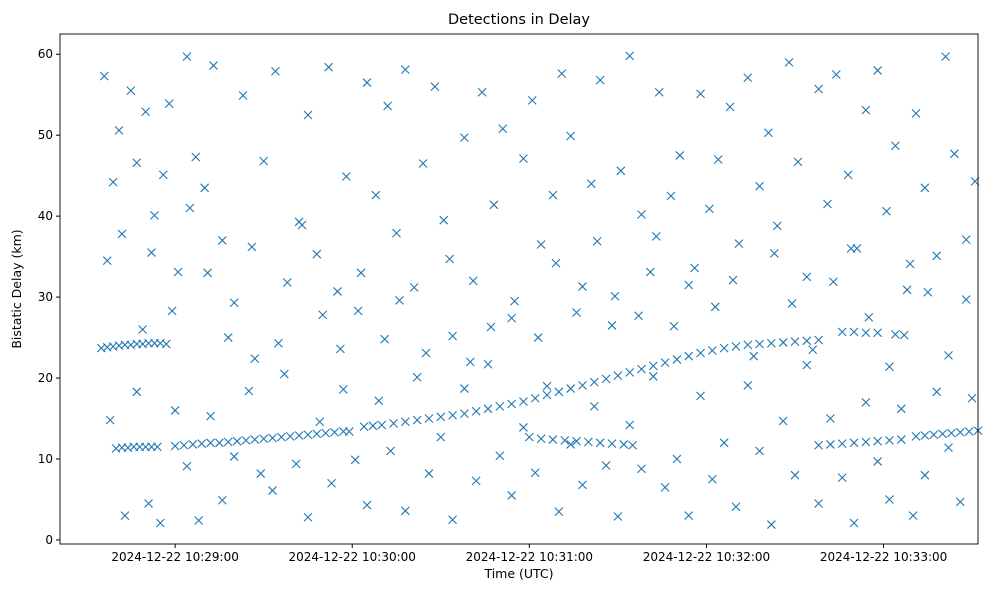  What do you see at coordinates (519, 20) in the screenshot?
I see `chart-title: Detections in Delay` at bounding box center [519, 20].